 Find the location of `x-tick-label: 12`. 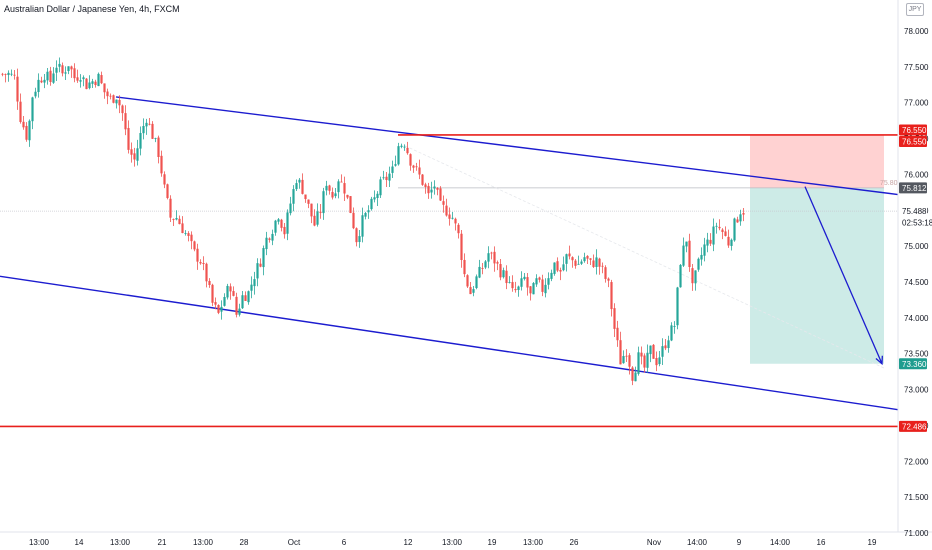

x-tick-label: 12 is located at coordinates (408, 542).